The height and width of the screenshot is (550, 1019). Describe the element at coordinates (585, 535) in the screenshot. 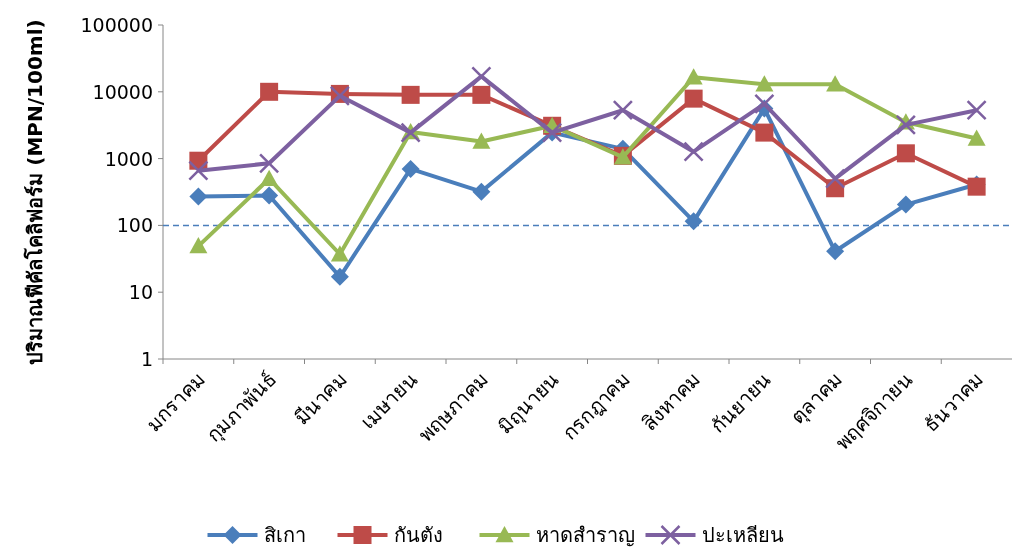

I see `legend-label: หาดสำราญ` at that location.